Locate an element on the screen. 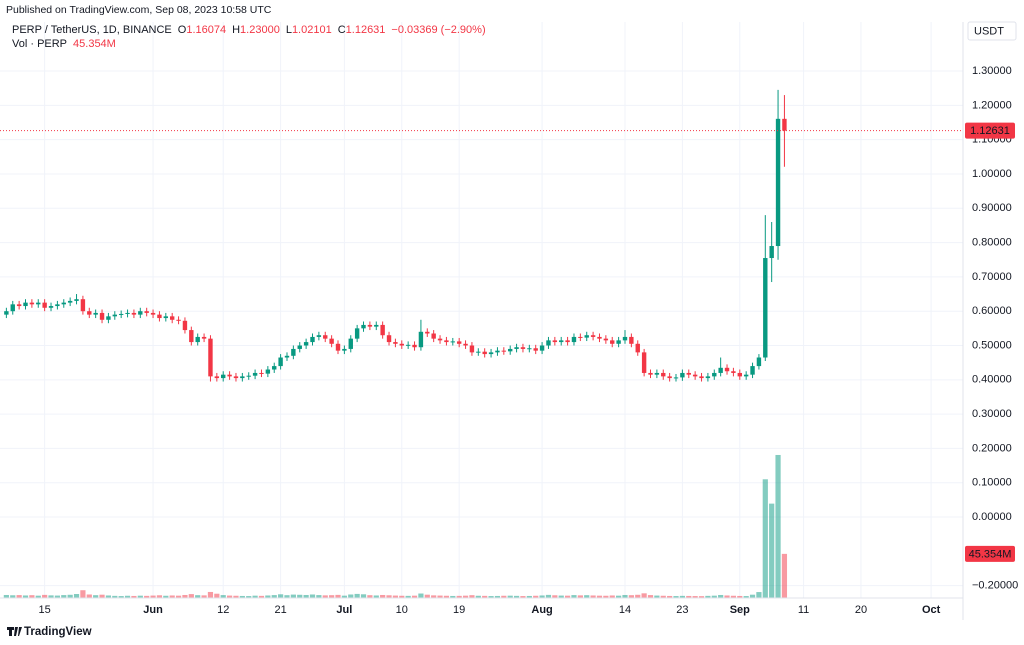  y-tick-label: 0.00000 is located at coordinates (992, 517).